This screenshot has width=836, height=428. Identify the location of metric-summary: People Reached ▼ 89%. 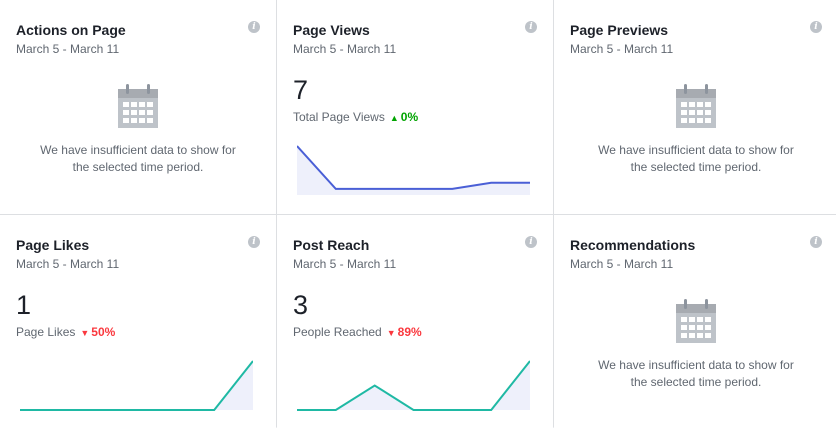
(357, 332).